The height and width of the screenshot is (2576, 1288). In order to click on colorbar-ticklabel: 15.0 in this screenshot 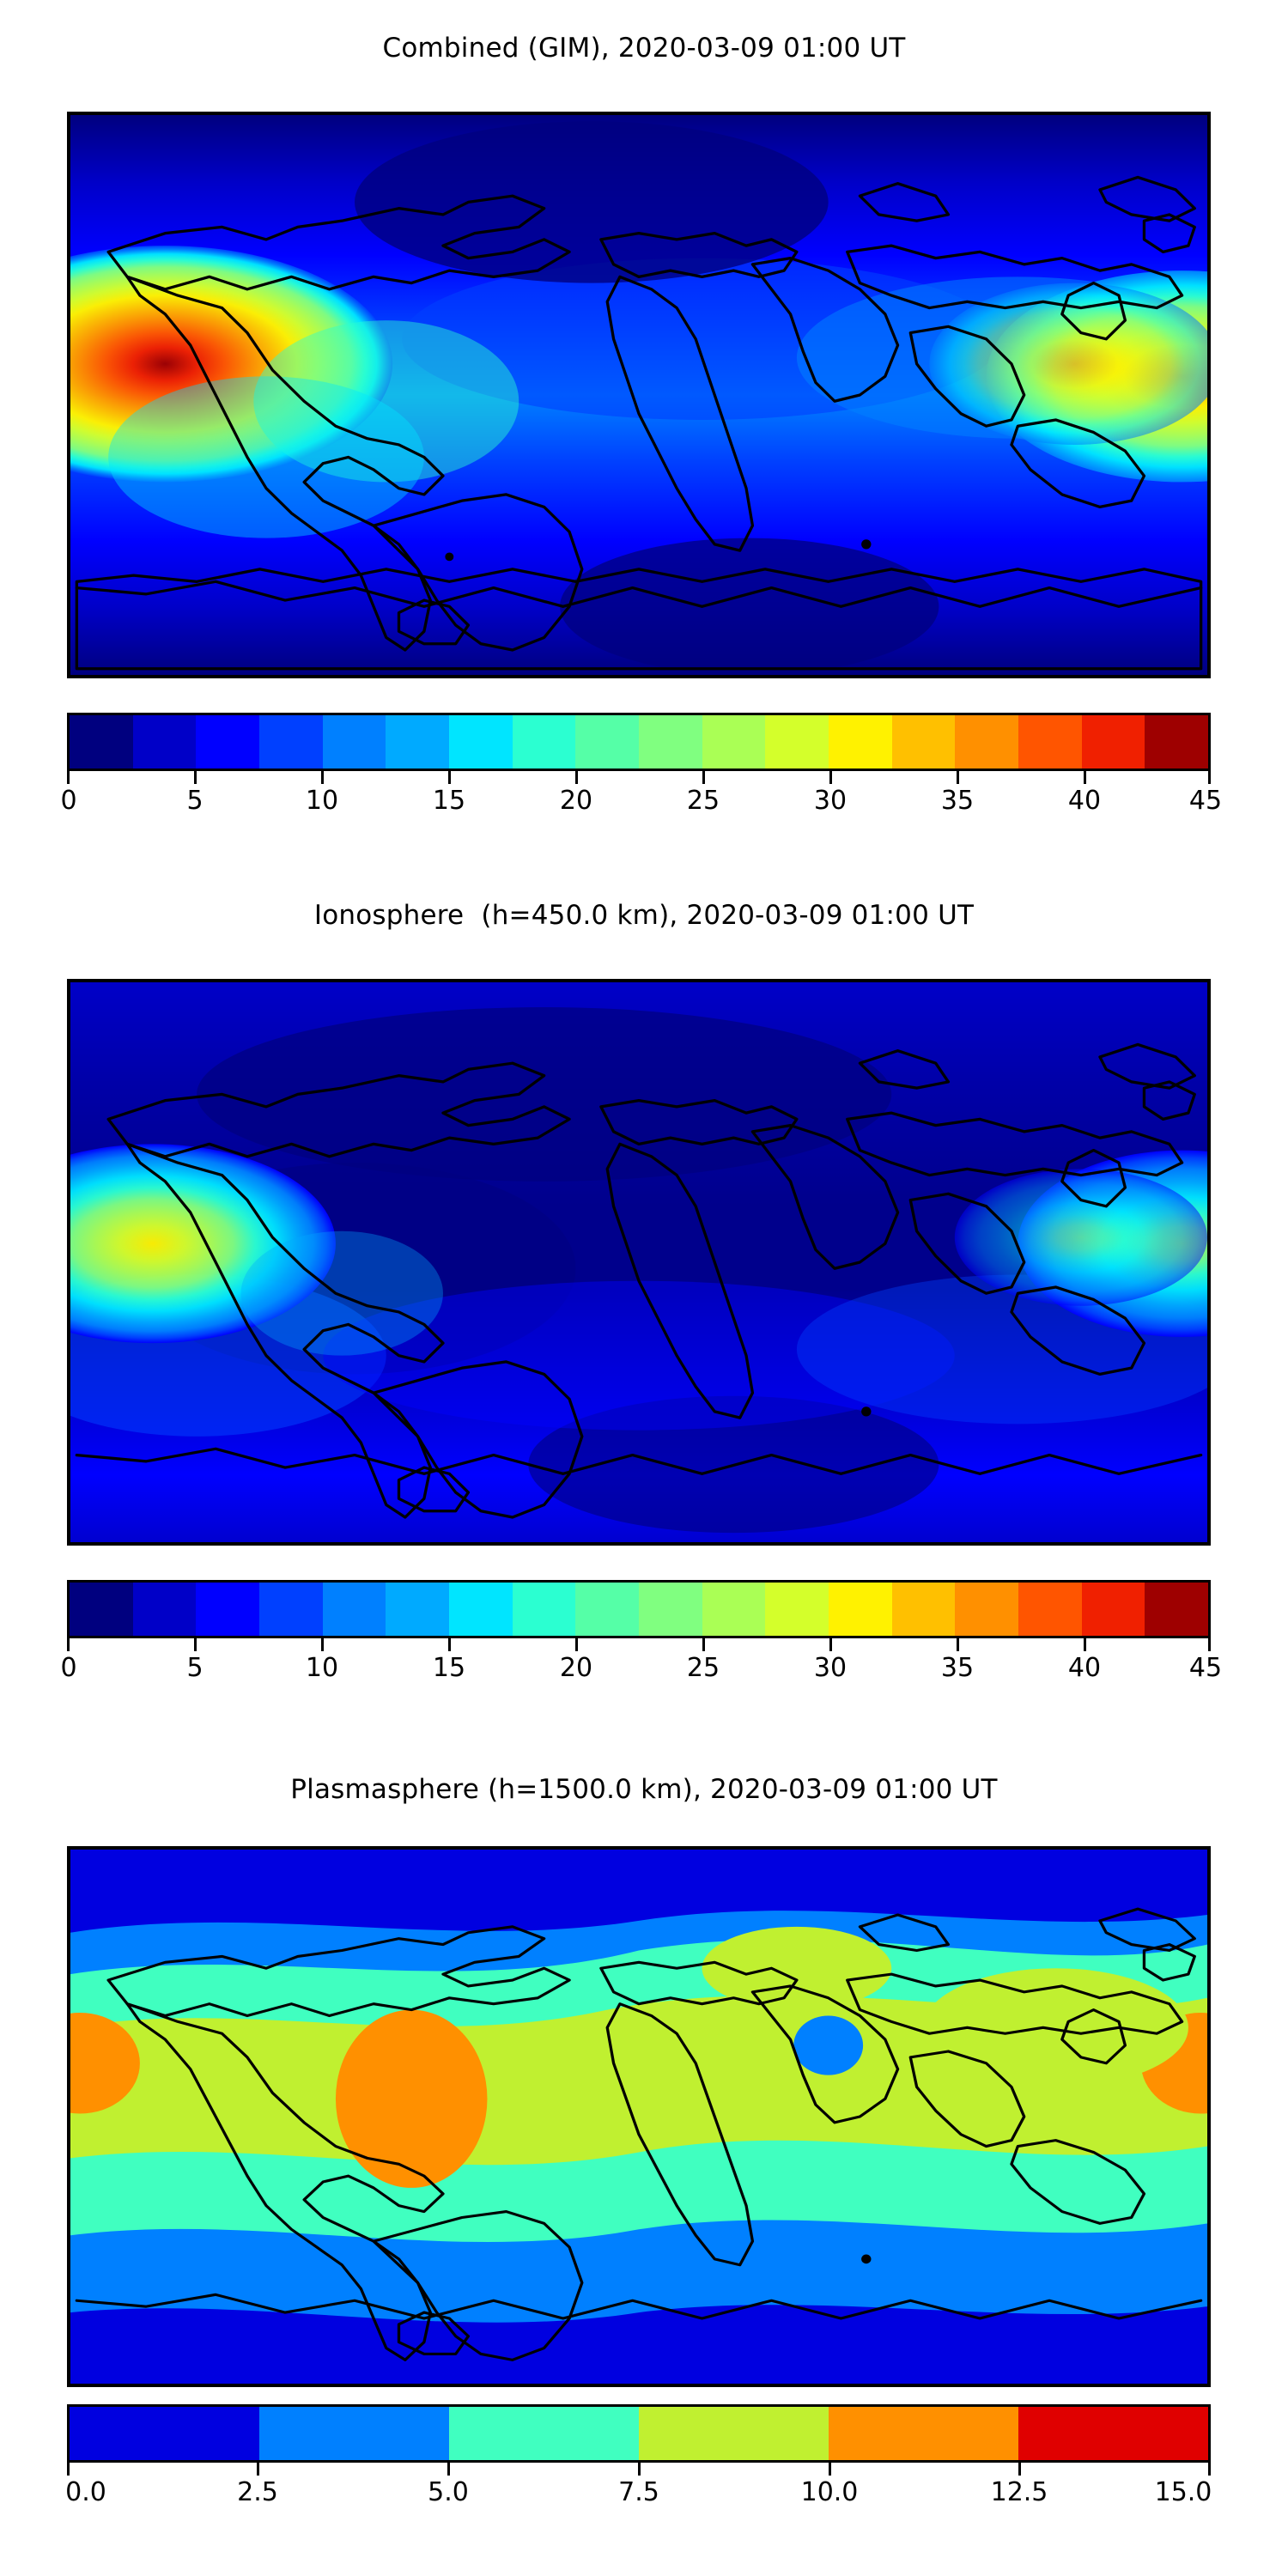, I will do `click(1183, 2492)`.